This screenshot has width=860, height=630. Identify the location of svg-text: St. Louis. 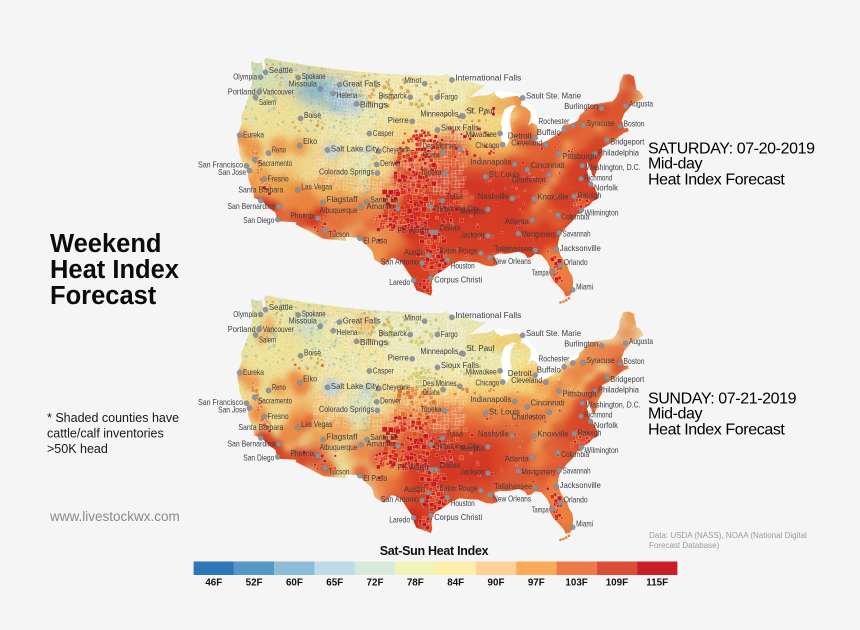
(504, 412).